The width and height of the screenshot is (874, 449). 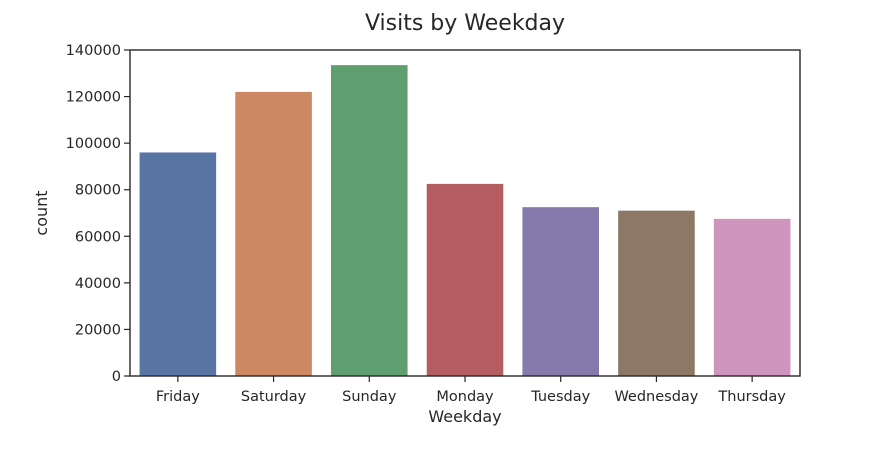 What do you see at coordinates (93, 98) in the screenshot?
I see `y-tick-label: 120000` at bounding box center [93, 98].